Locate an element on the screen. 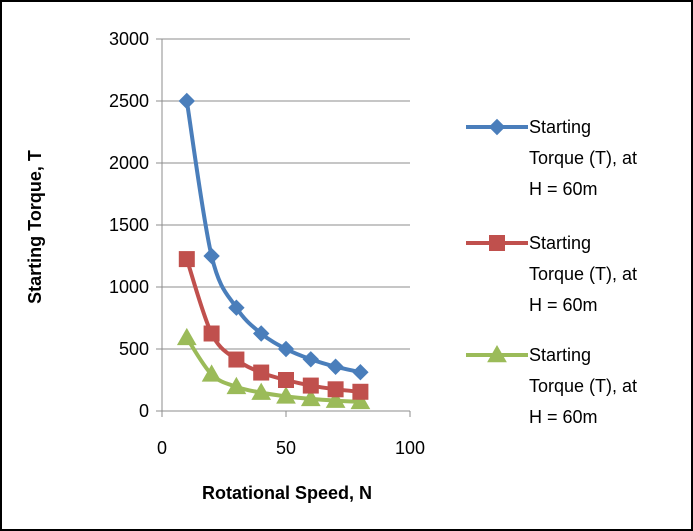 This screenshot has height=531, width=693. x-tick-label: 50 is located at coordinates (286, 448).